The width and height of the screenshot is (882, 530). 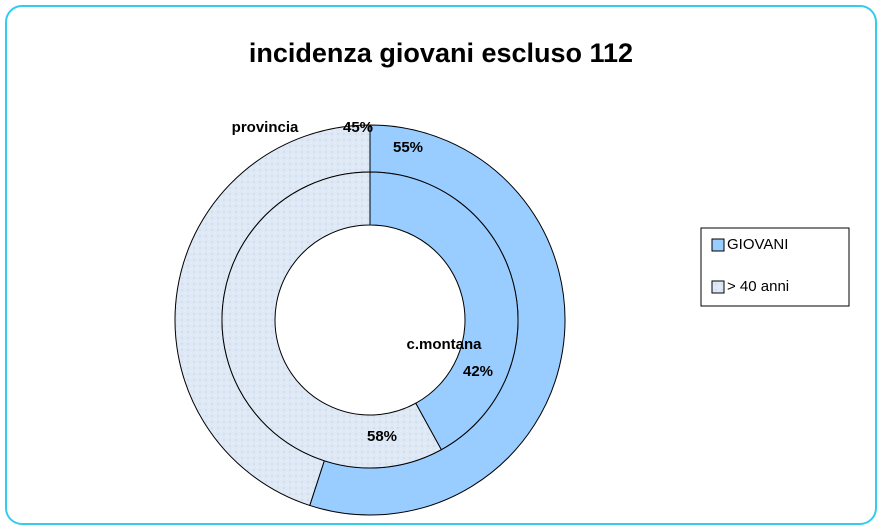 I want to click on data-label: 45%, so click(x=358, y=127).